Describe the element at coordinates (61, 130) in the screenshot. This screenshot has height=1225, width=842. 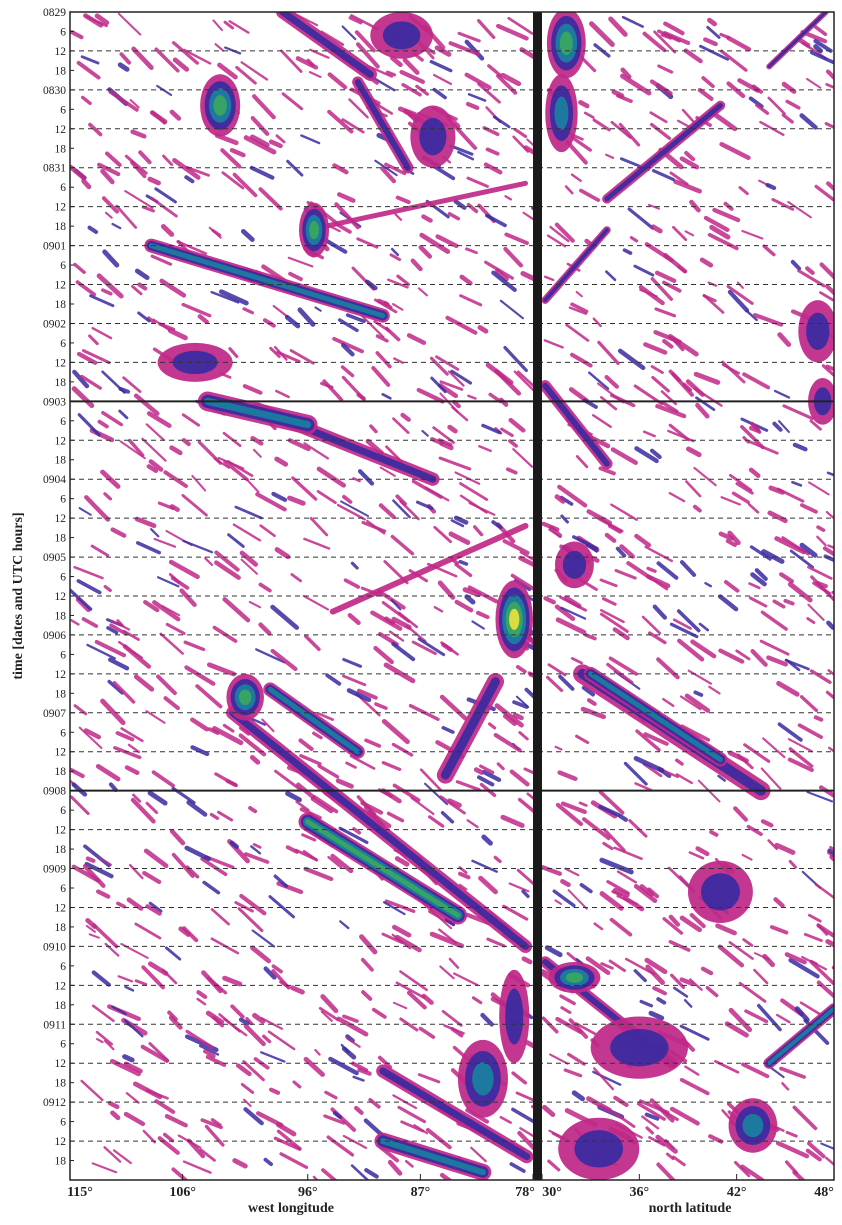
I see `ytick-hour: 12` at that location.